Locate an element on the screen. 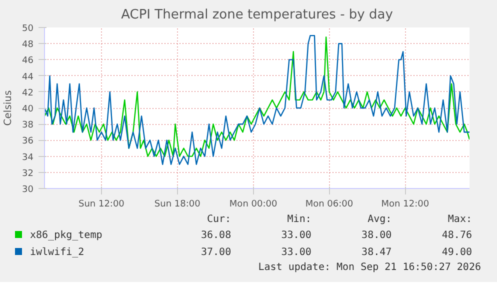 The image size is (497, 287). x-tick-label: Mon 00:00 is located at coordinates (253, 205).